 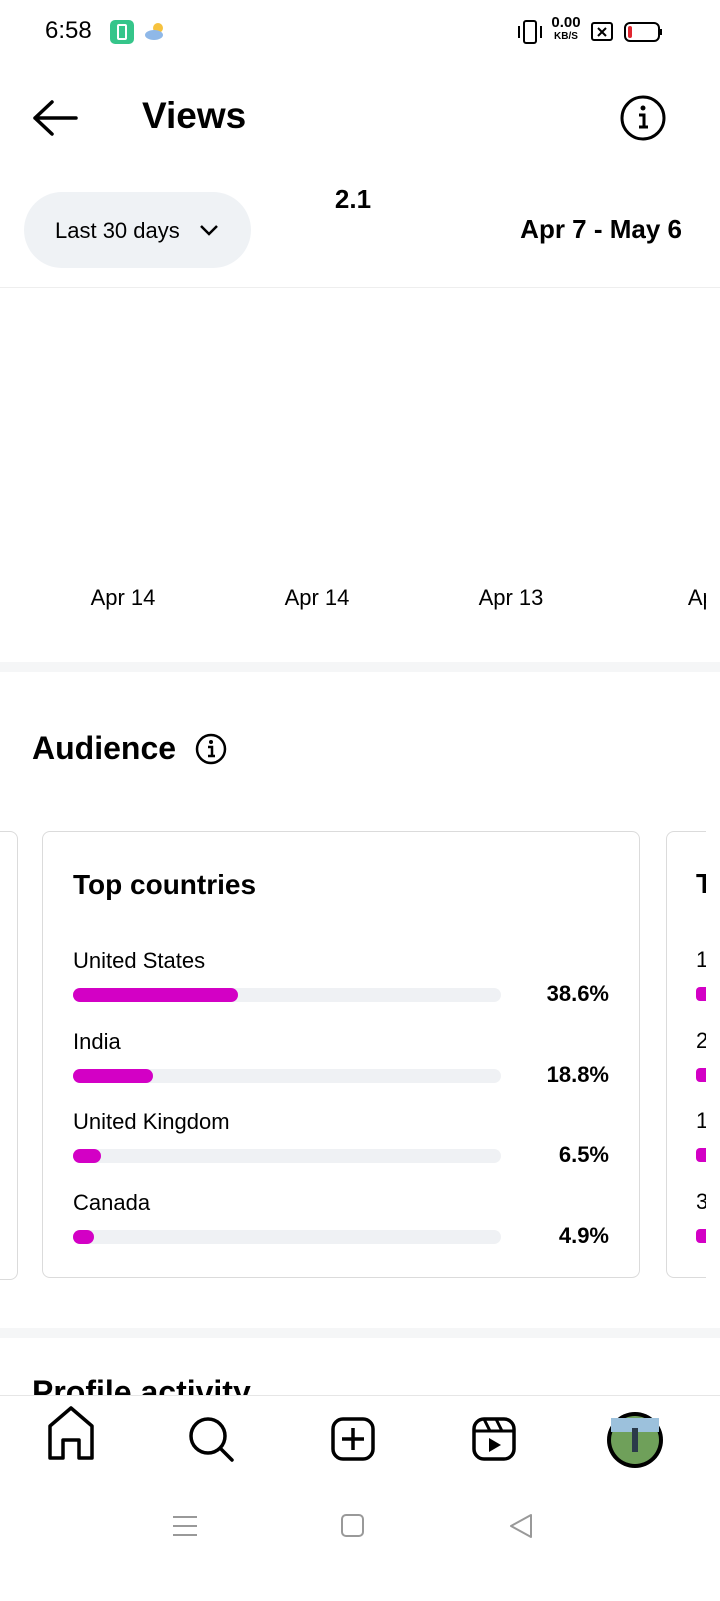 I want to click on view-count: 2.1, so click(x=353, y=199).